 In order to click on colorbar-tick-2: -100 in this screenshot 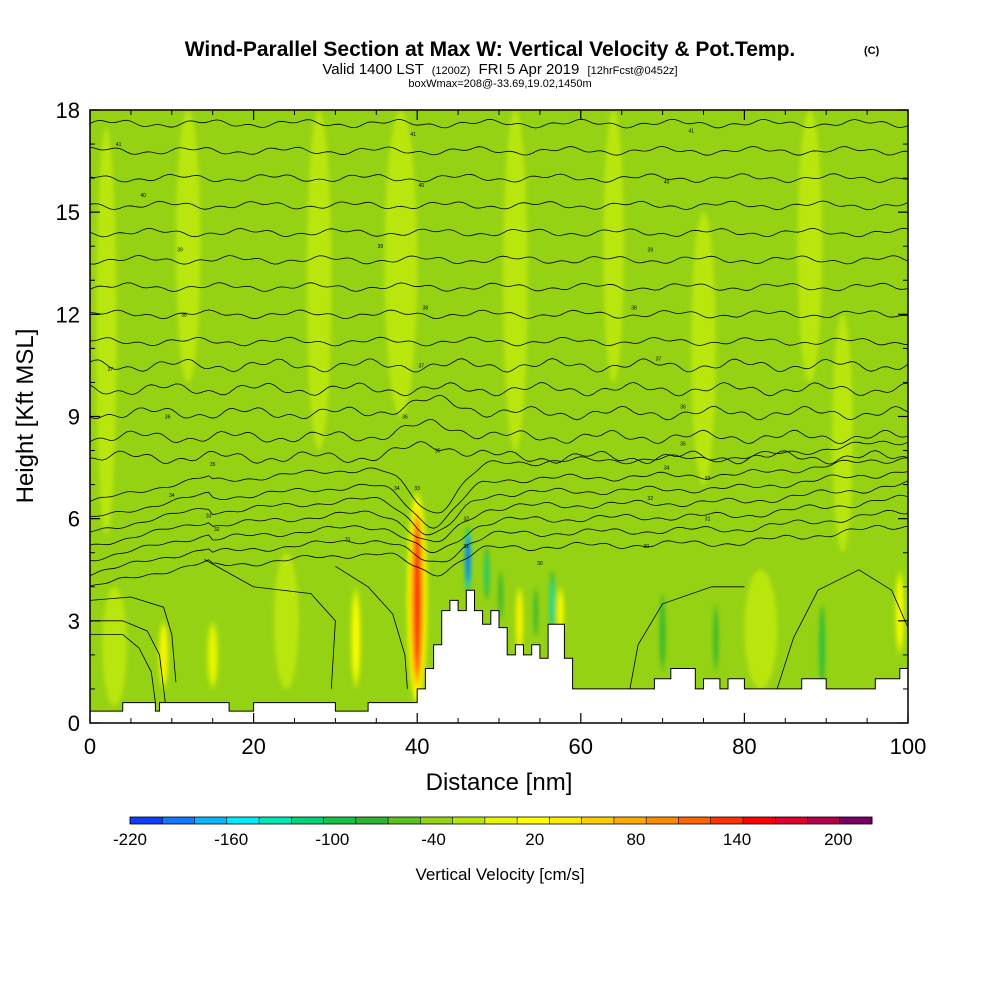, I will do `click(332, 839)`.